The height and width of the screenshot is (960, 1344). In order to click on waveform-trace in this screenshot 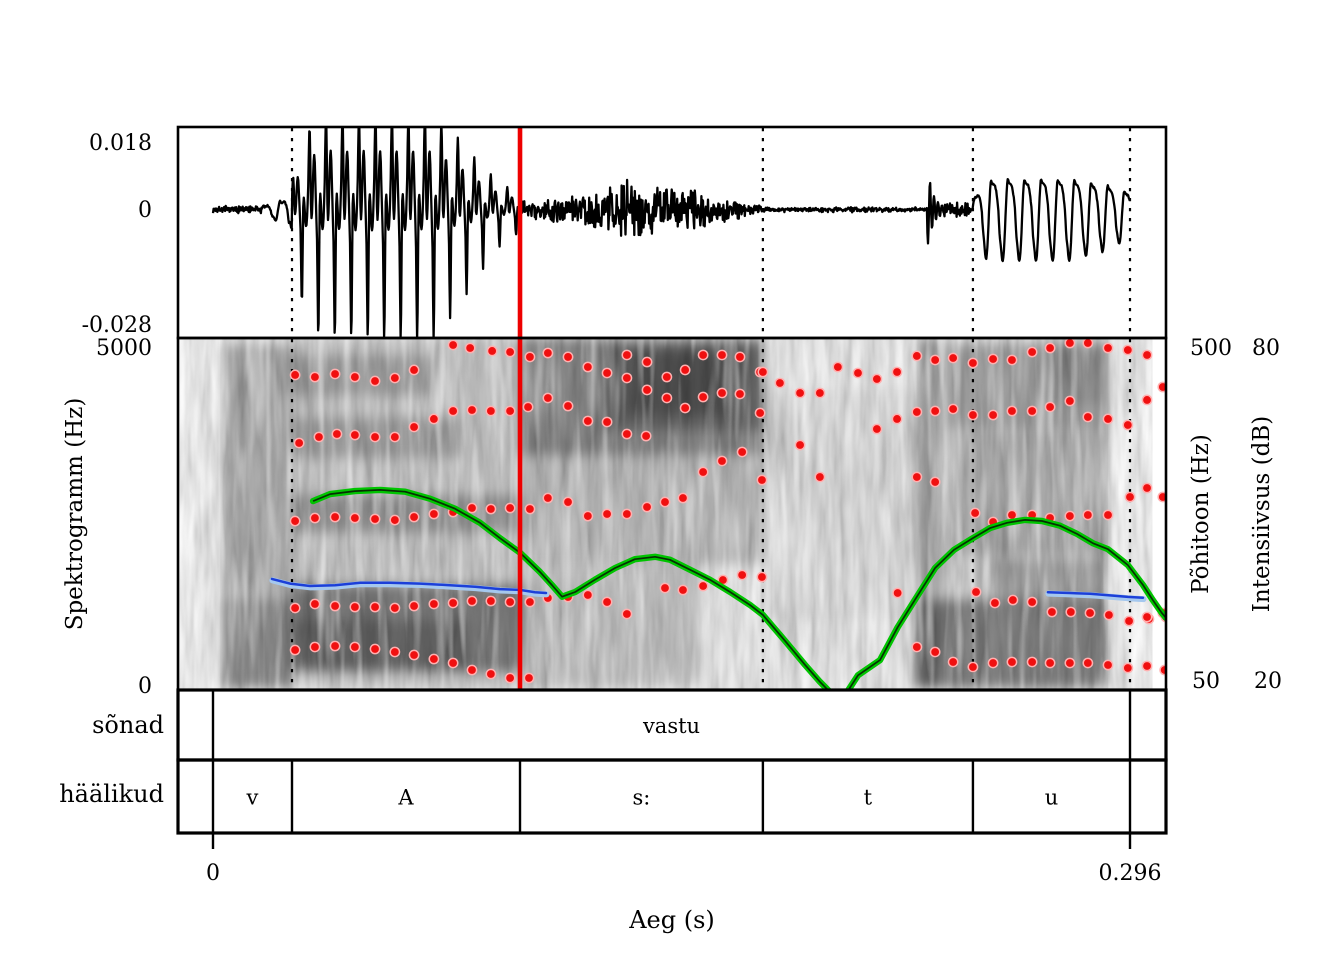, I will do `click(671, 232)`.